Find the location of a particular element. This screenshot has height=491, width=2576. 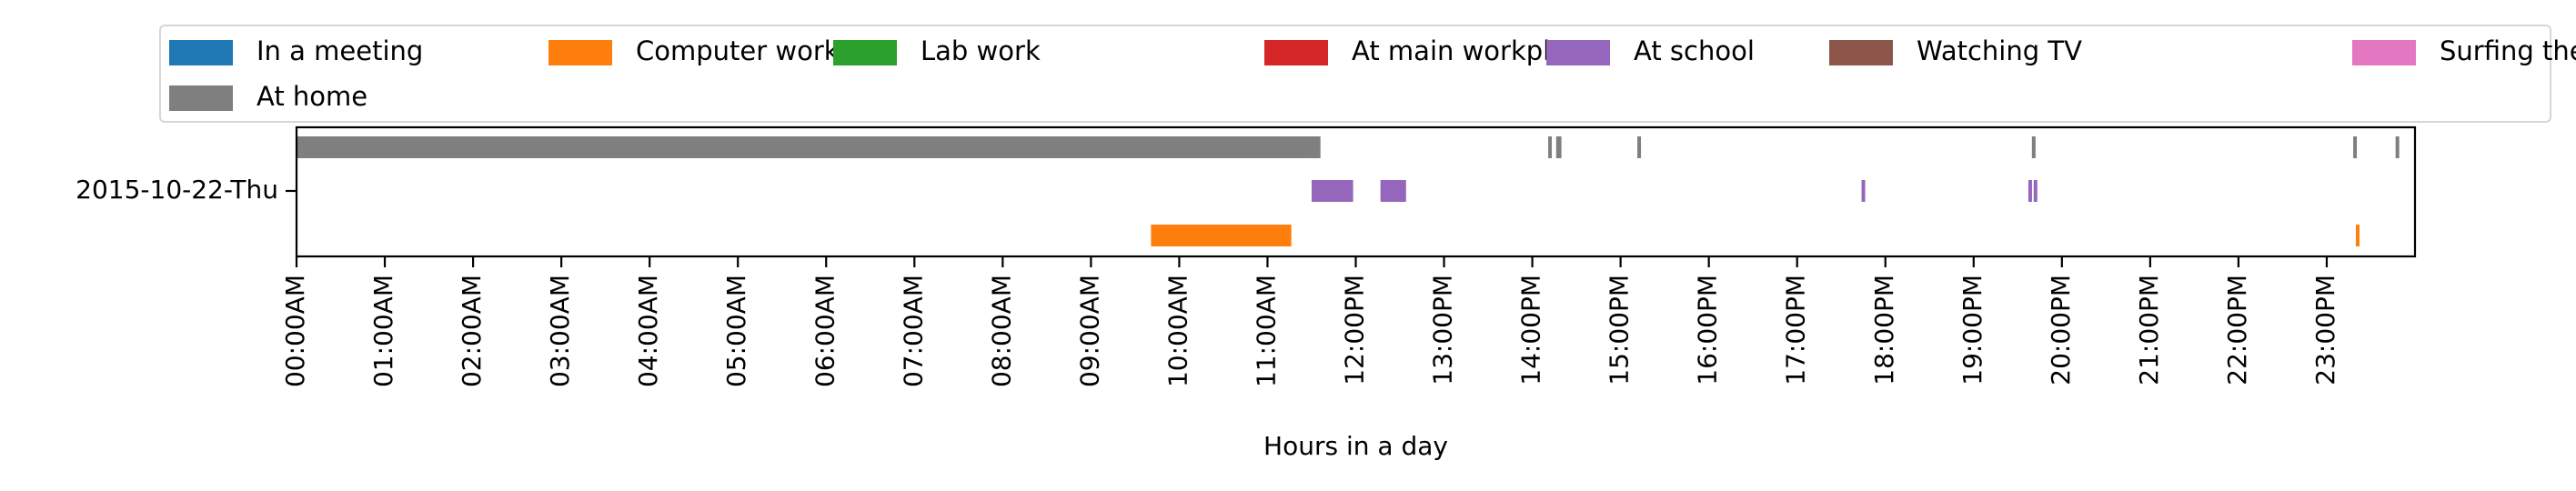

legend-label-at-home: At home is located at coordinates (312, 96).